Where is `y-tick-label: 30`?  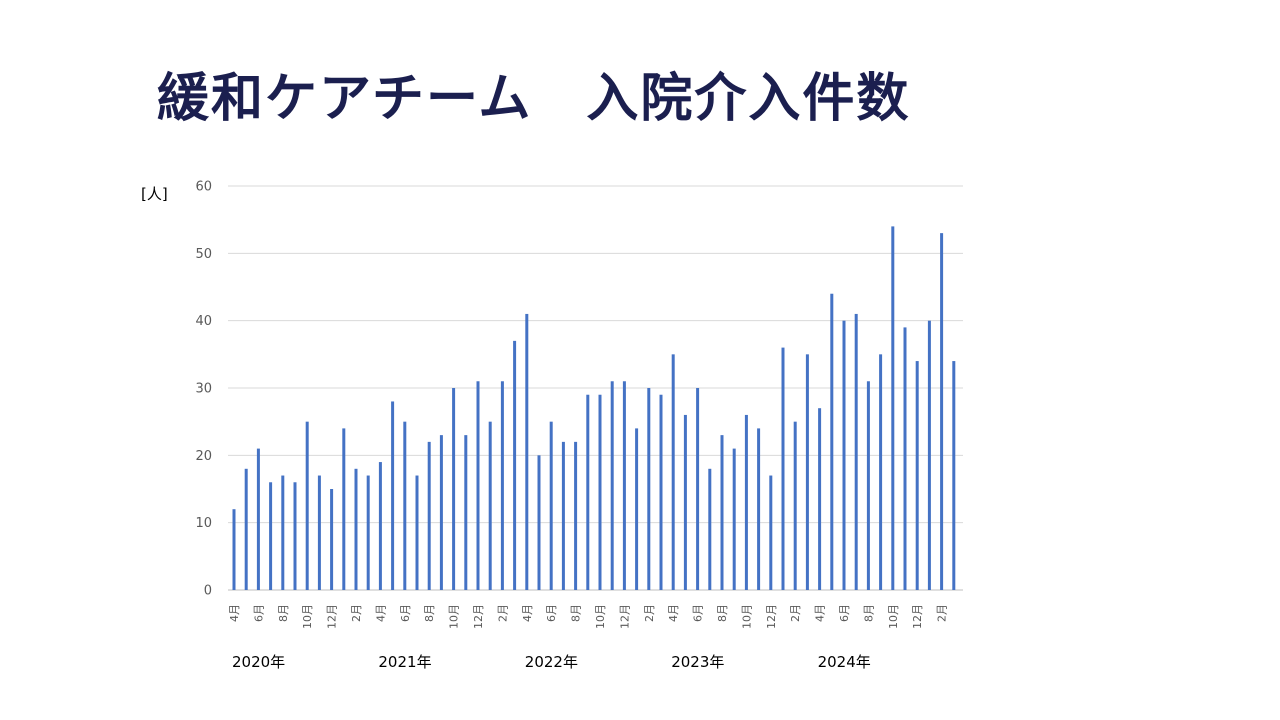 y-tick-label: 30 is located at coordinates (203, 389).